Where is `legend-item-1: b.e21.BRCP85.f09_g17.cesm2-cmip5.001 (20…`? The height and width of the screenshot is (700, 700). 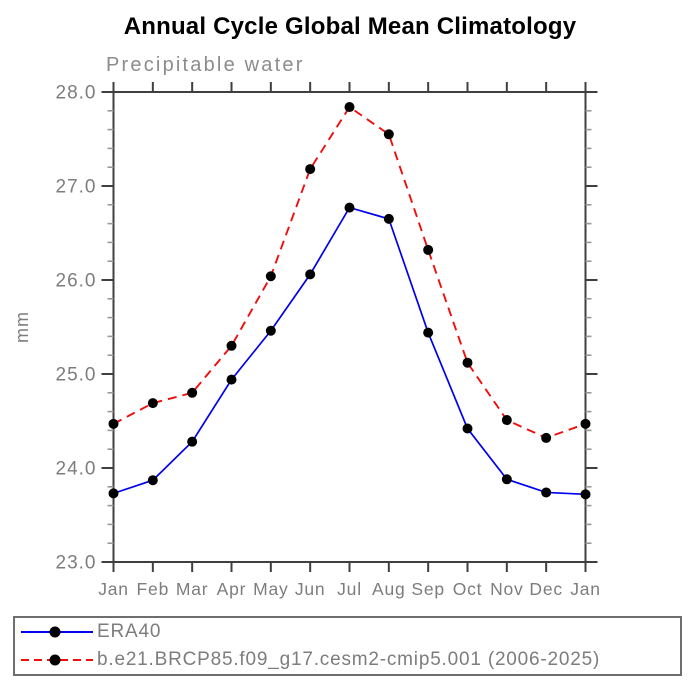
legend-item-1: b.e21.BRCP85.f09_g17.cesm2-cmip5.001 (20… is located at coordinates (347, 660).